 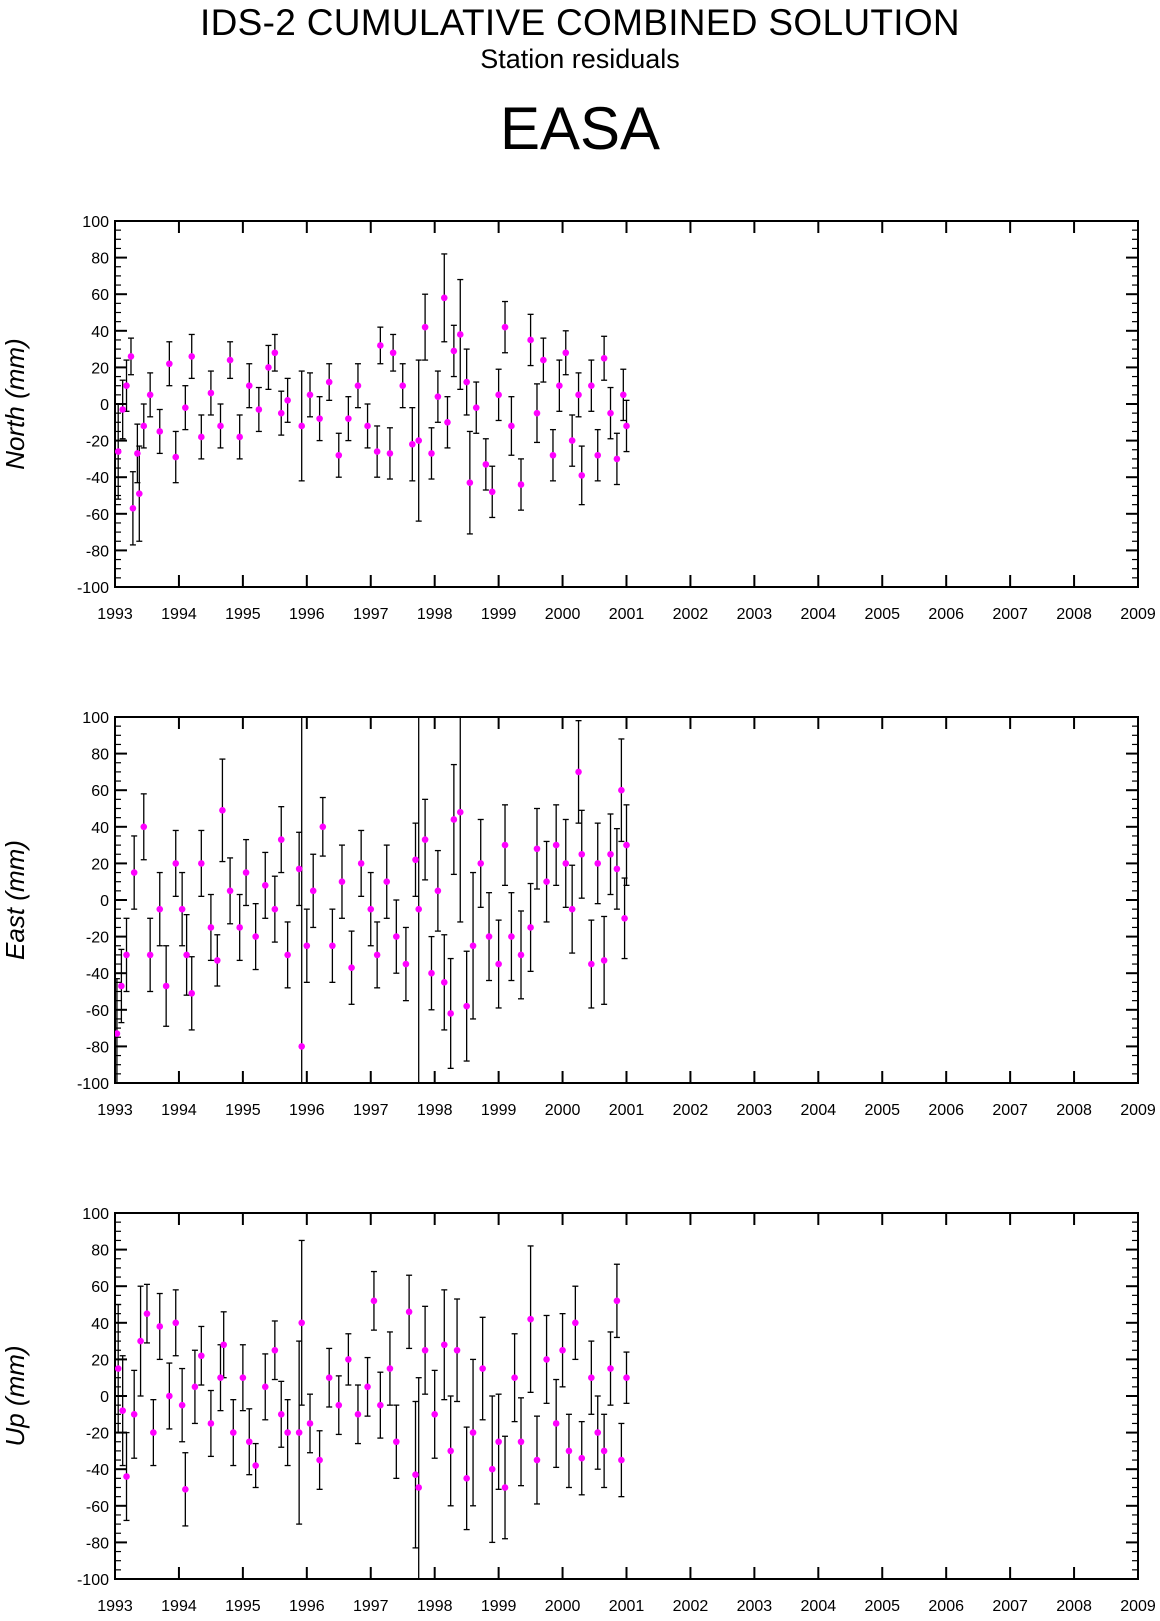 What do you see at coordinates (580, 22) in the screenshot?
I see `chart-title: IDS-2 CUMULATIVE COMBINED SOLUTION` at bounding box center [580, 22].